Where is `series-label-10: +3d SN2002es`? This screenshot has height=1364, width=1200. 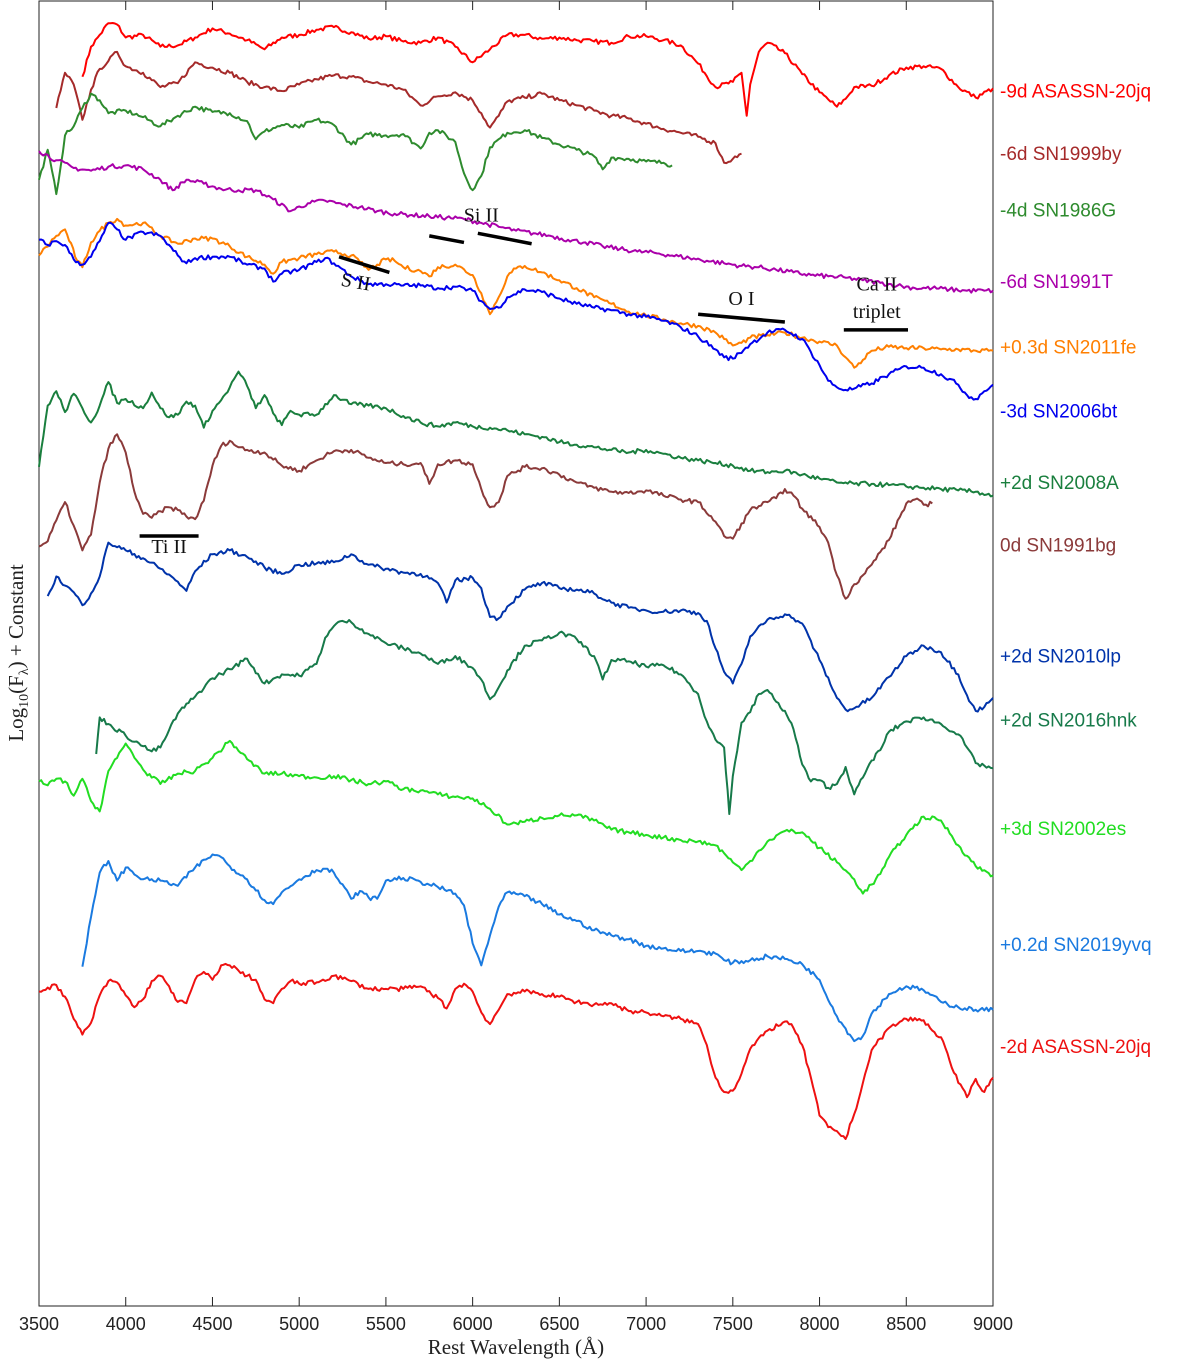 series-label-10: +3d SN2002es is located at coordinates (1063, 829).